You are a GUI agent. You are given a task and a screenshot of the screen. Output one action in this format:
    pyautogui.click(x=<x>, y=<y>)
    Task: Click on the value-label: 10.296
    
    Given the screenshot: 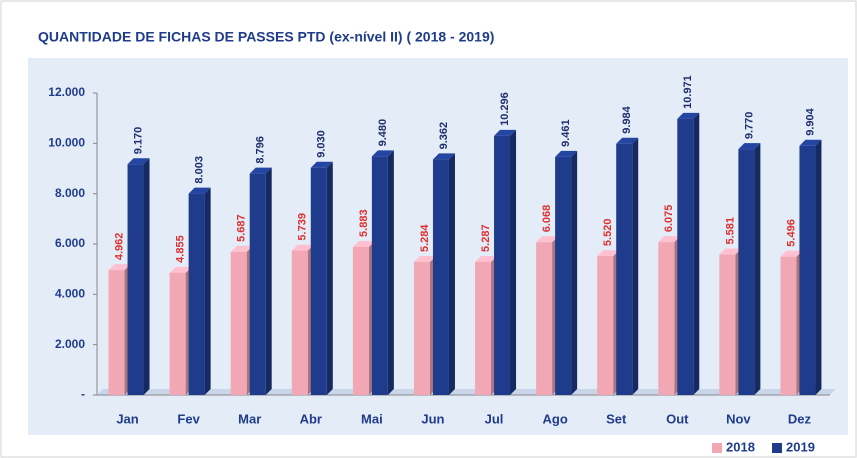 What is the action you would take?
    pyautogui.click(x=505, y=109)
    